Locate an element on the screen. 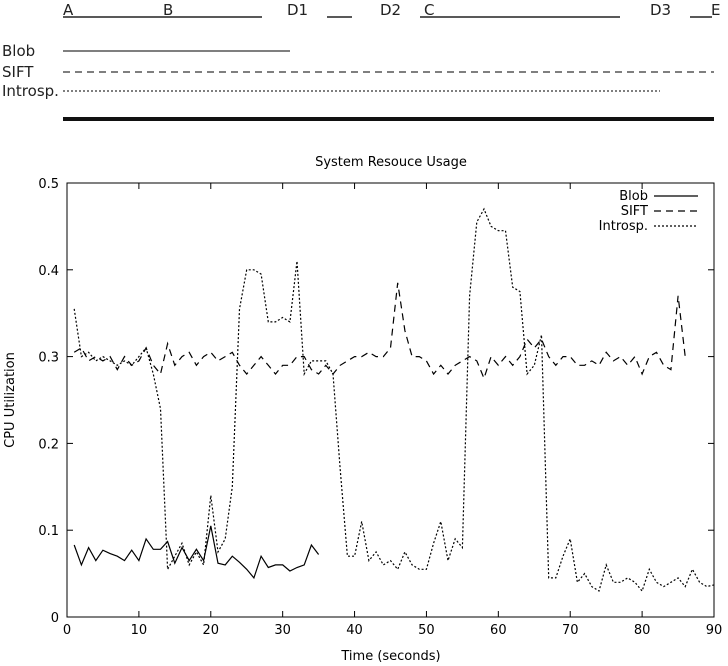 Image resolution: width=728 pixels, height=666 pixels. x-tick-label: 0 is located at coordinates (67, 630).